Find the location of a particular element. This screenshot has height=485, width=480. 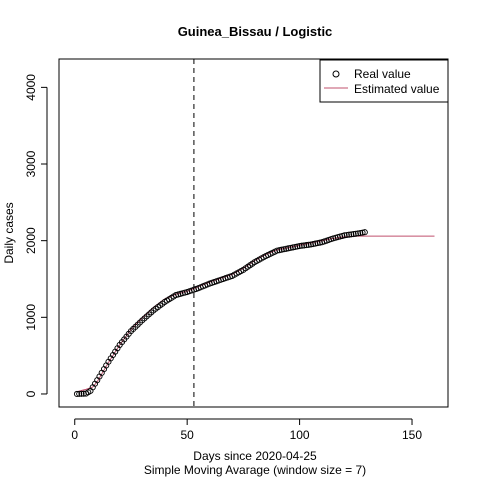

legend-point-marker is located at coordinates (336, 74).